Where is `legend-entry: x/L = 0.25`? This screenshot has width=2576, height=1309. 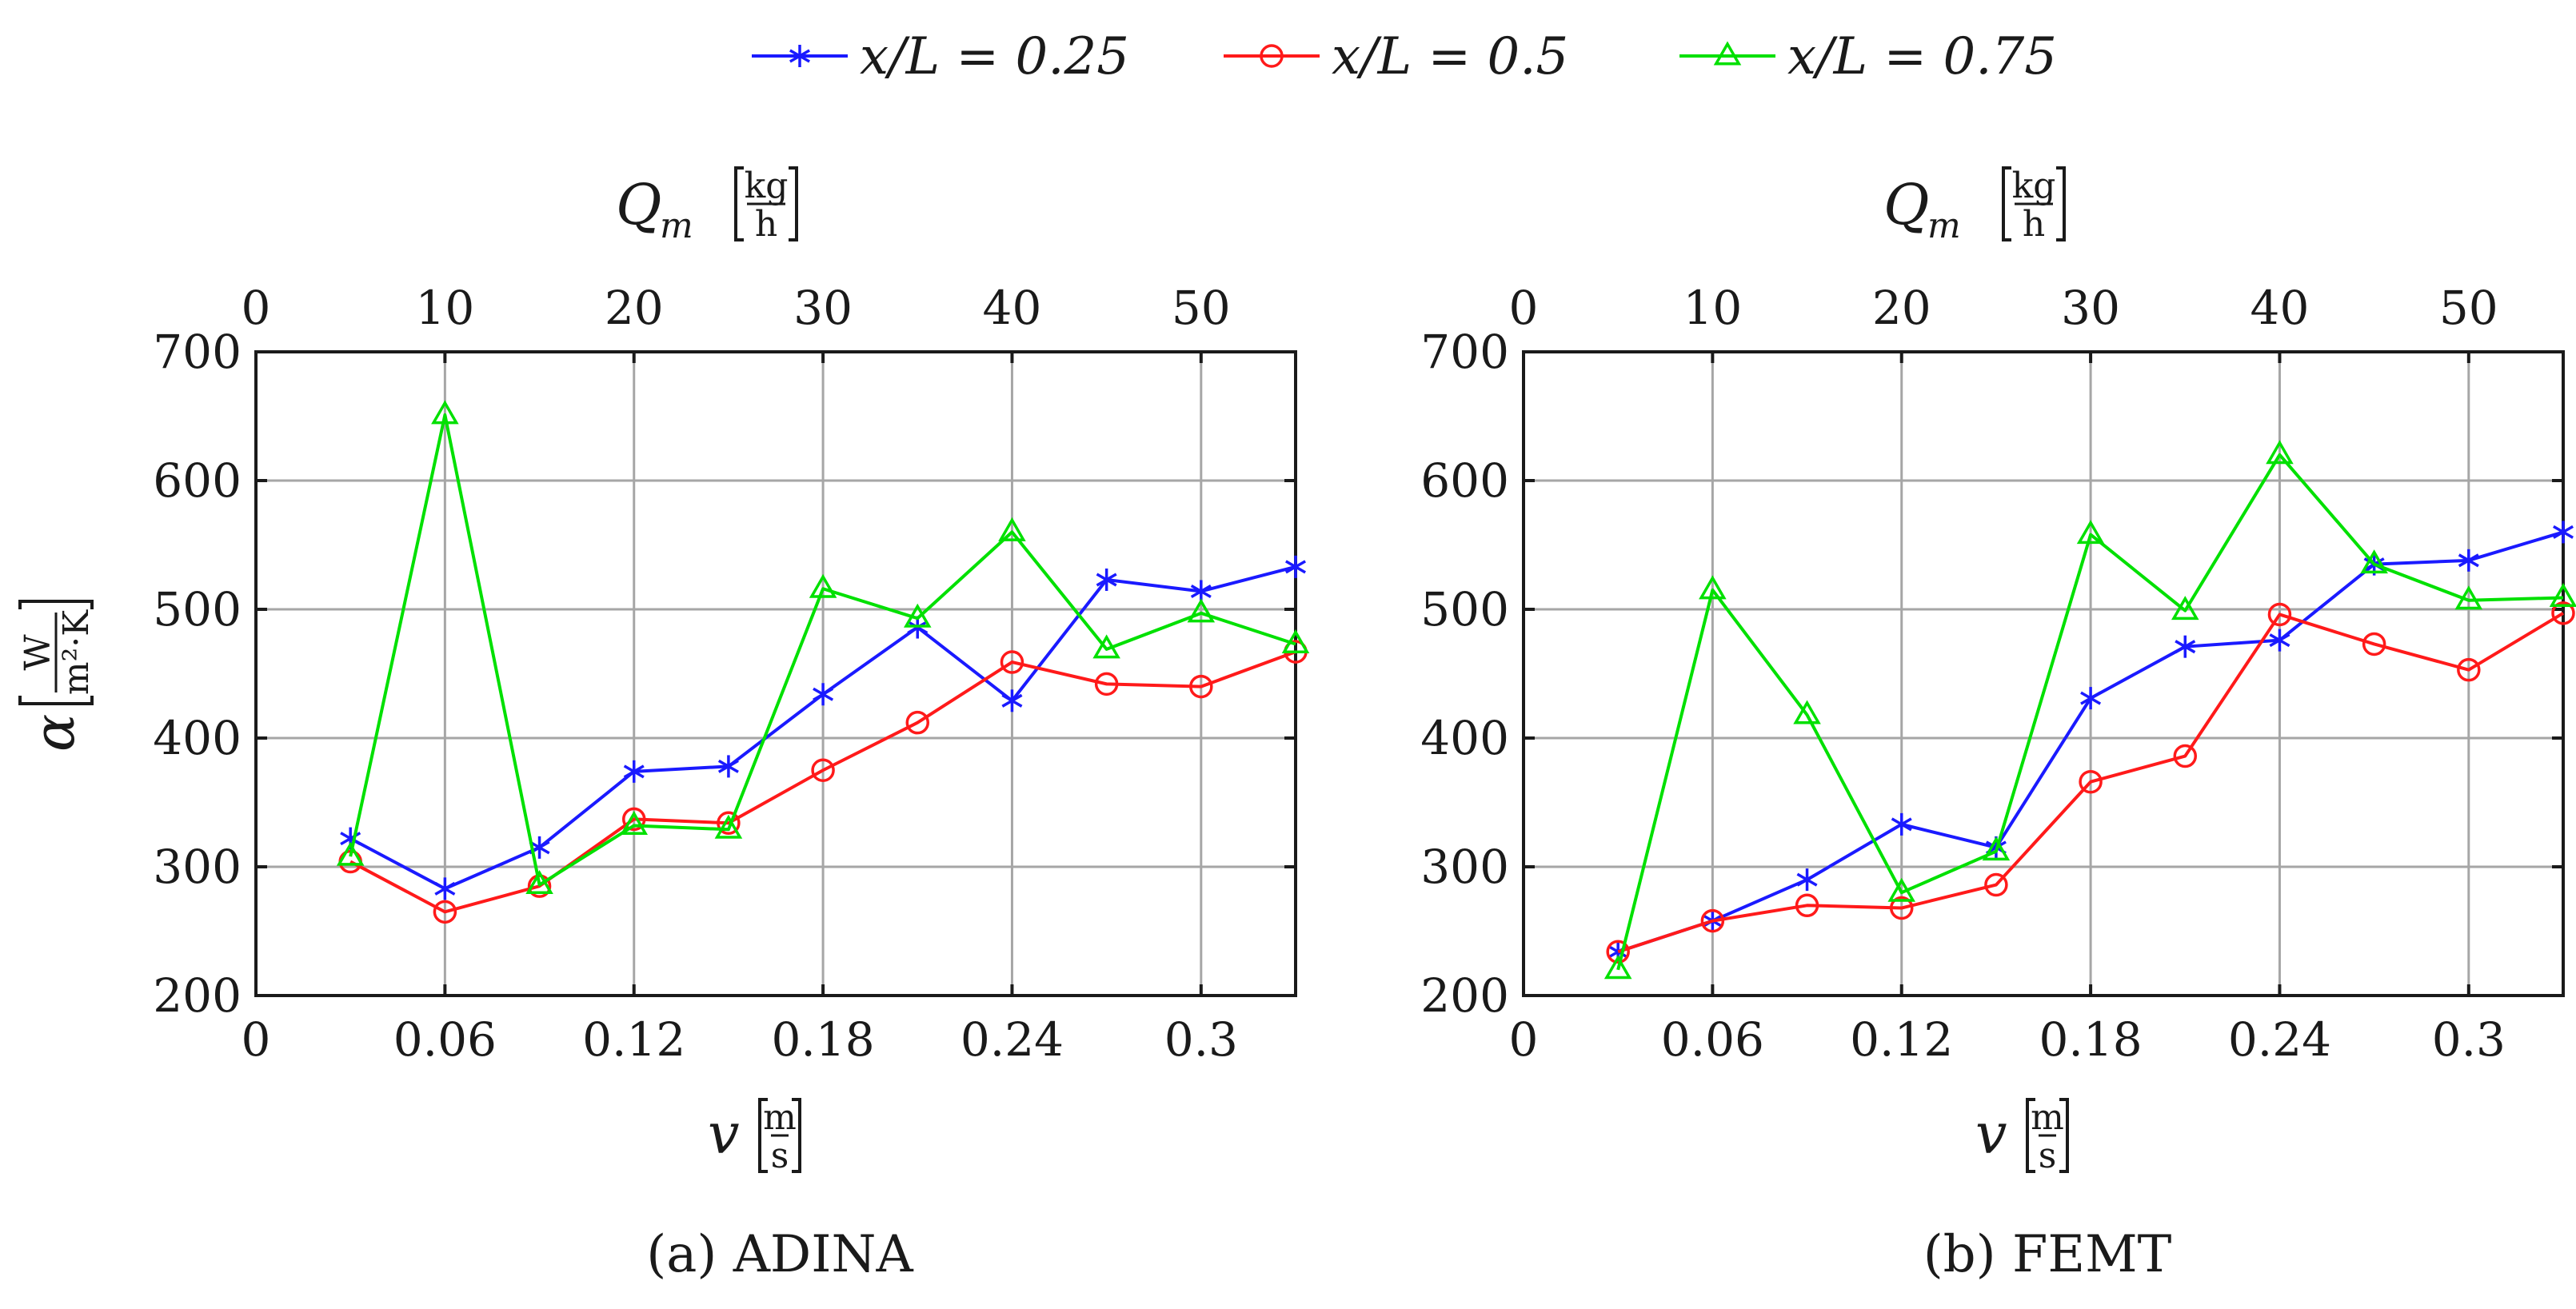
legend-entry: x/L = 0.25 is located at coordinates (940, 56).